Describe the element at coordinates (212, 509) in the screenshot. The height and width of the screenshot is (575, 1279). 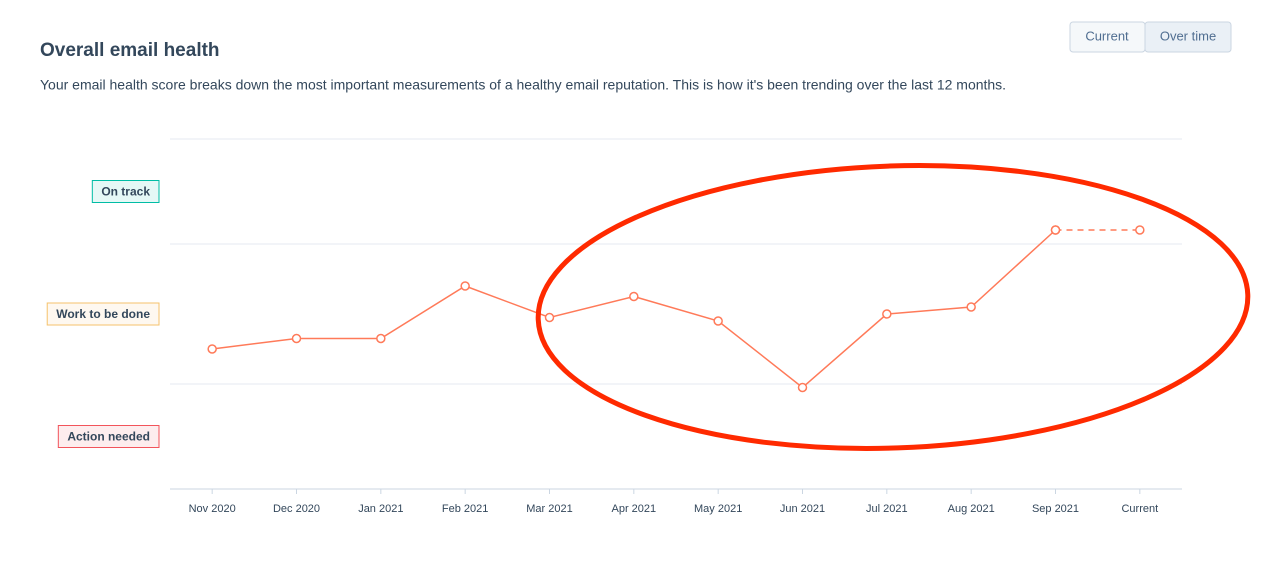
I see `x-tick-label: Nov 2020` at that location.